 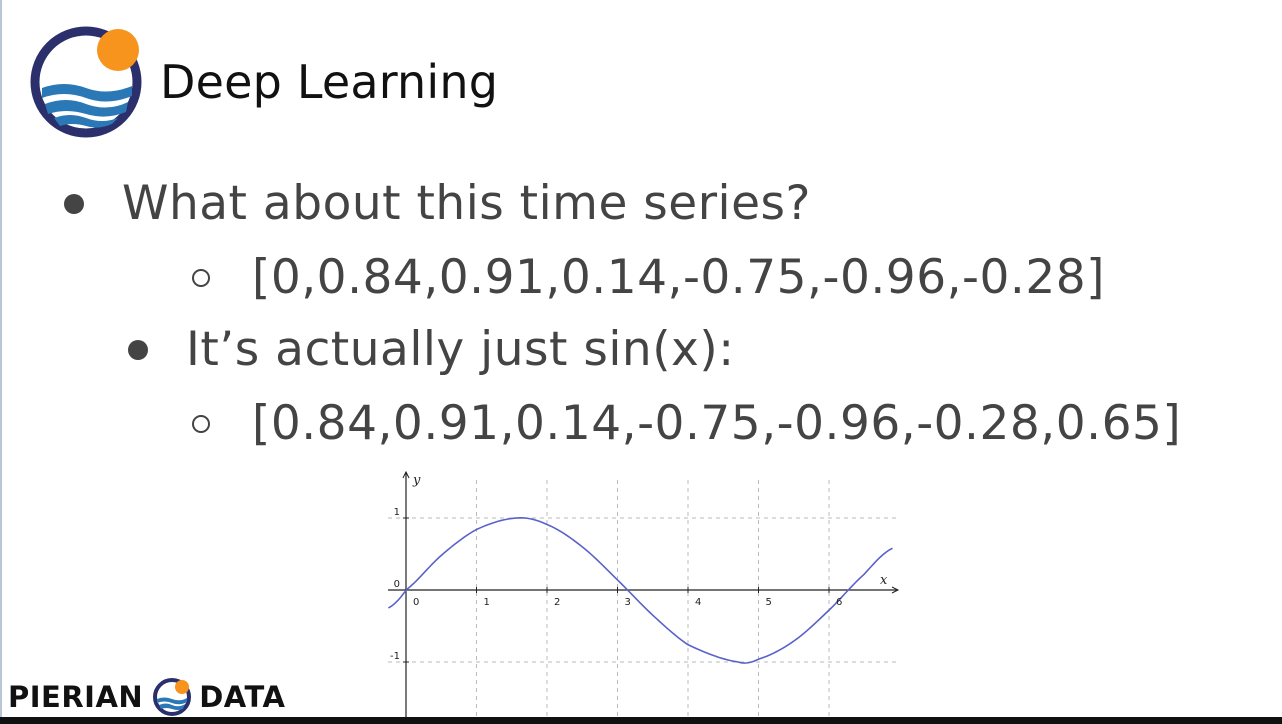 What do you see at coordinates (76, 697) in the screenshot?
I see `footer-logo-left-word: PIERIAN` at bounding box center [76, 697].